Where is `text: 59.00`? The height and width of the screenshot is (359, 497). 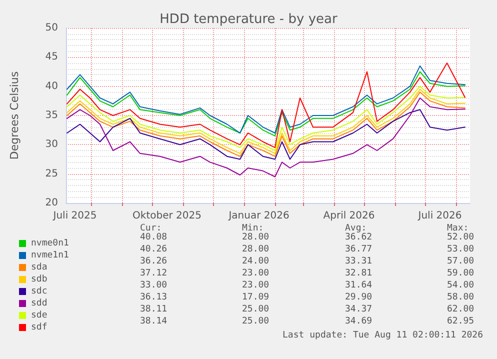 text: 59.00 is located at coordinates (460, 273).